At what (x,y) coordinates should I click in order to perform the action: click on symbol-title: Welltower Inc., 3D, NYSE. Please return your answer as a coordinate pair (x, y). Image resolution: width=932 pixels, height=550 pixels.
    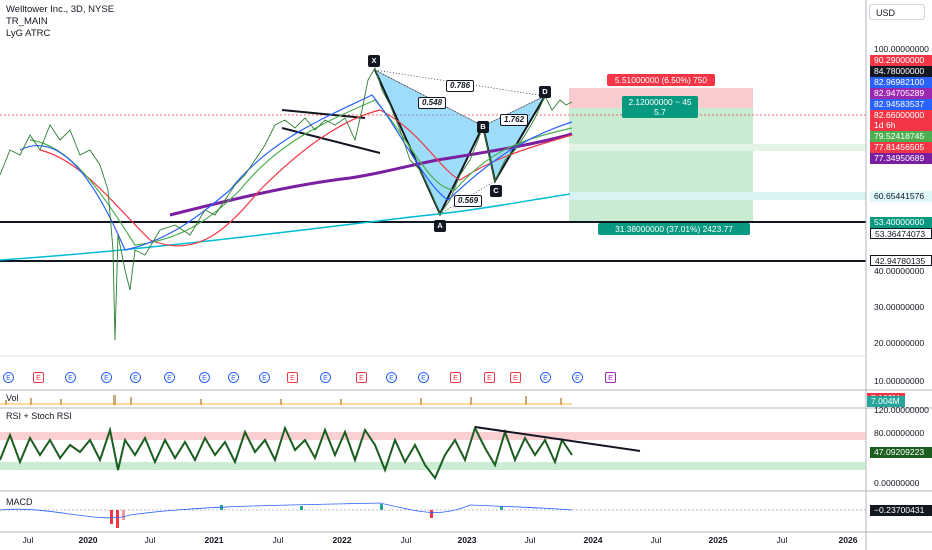
    Looking at the image, I should click on (60, 9).